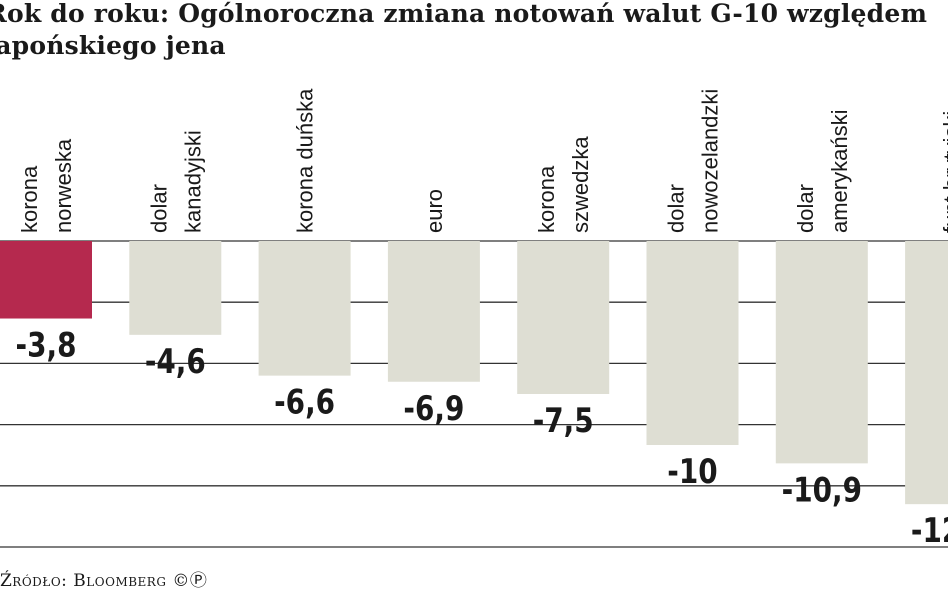 Image resolution: width=948 pixels, height=593 pixels. Describe the element at coordinates (46, 345) in the screenshot. I see `value-label: -3,8` at that location.